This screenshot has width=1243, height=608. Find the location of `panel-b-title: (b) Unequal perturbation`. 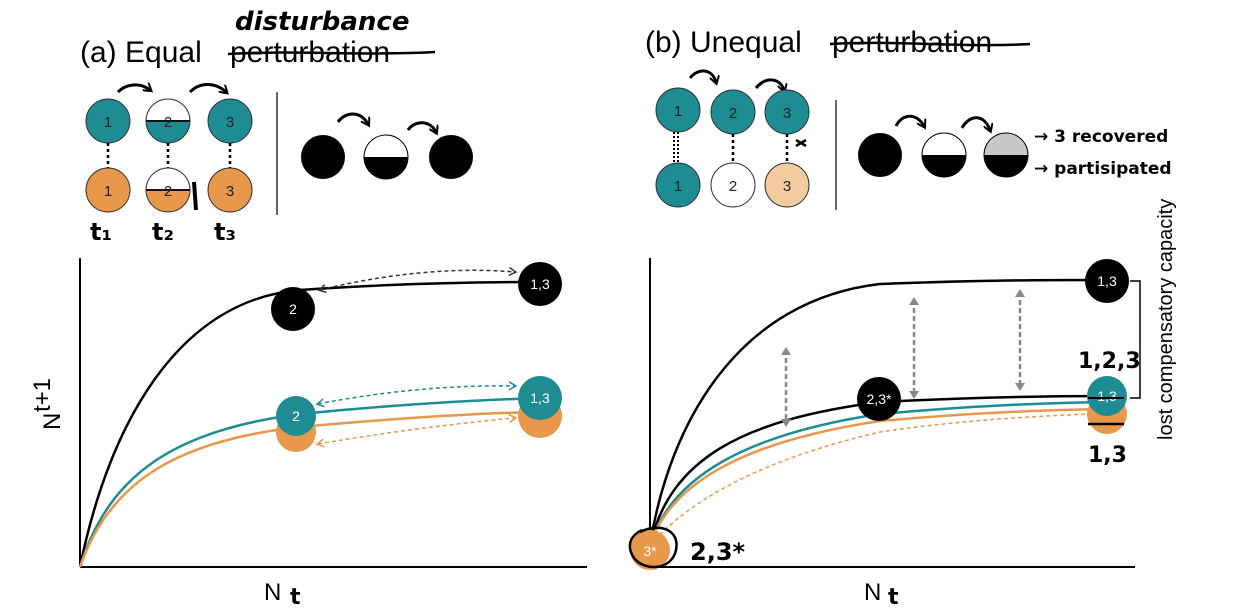

panel-b-title: (b) Unequal perturbation is located at coordinates (838, 42).